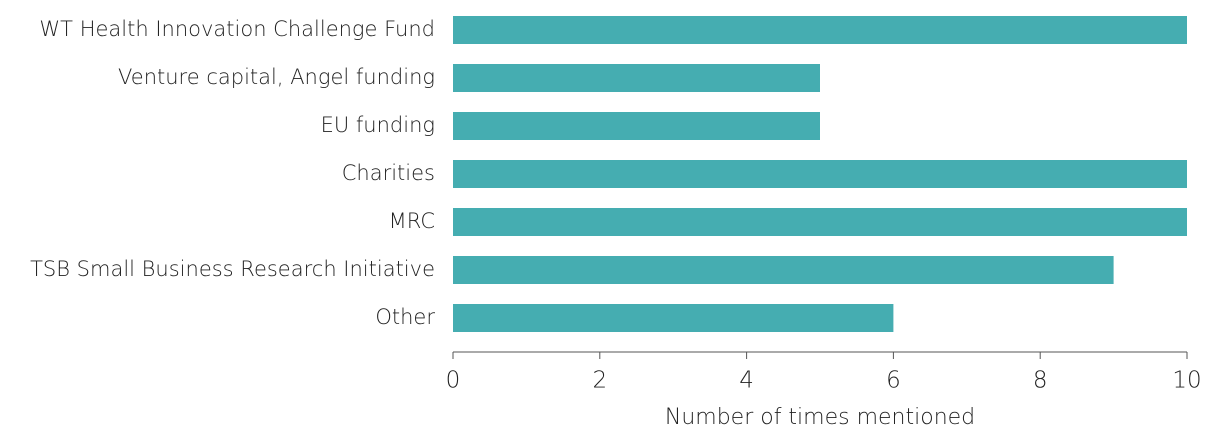 The width and height of the screenshot is (1206, 430). What do you see at coordinates (388, 173) in the screenshot?
I see `y-tick-label: Charities` at bounding box center [388, 173].